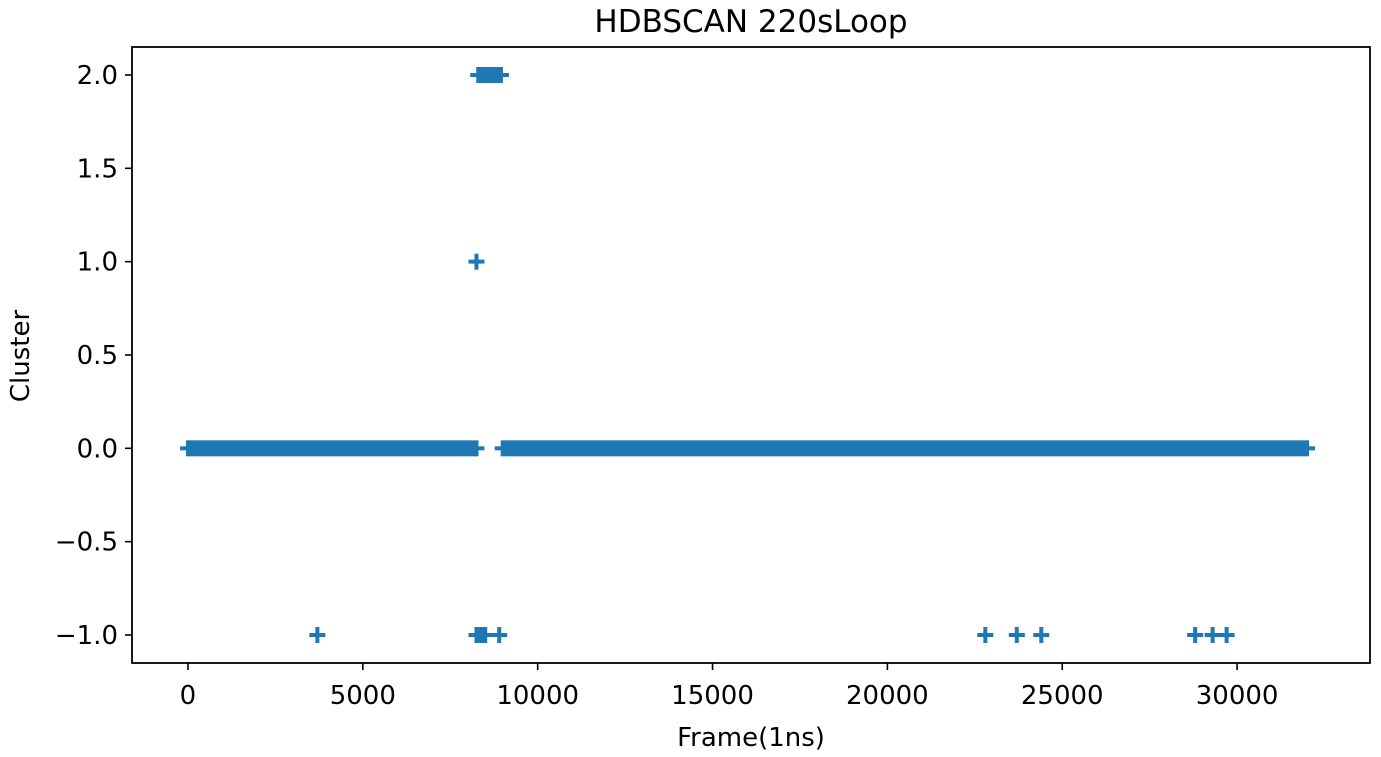  I want to click on x-tick-label: 30000, so click(1237, 696).